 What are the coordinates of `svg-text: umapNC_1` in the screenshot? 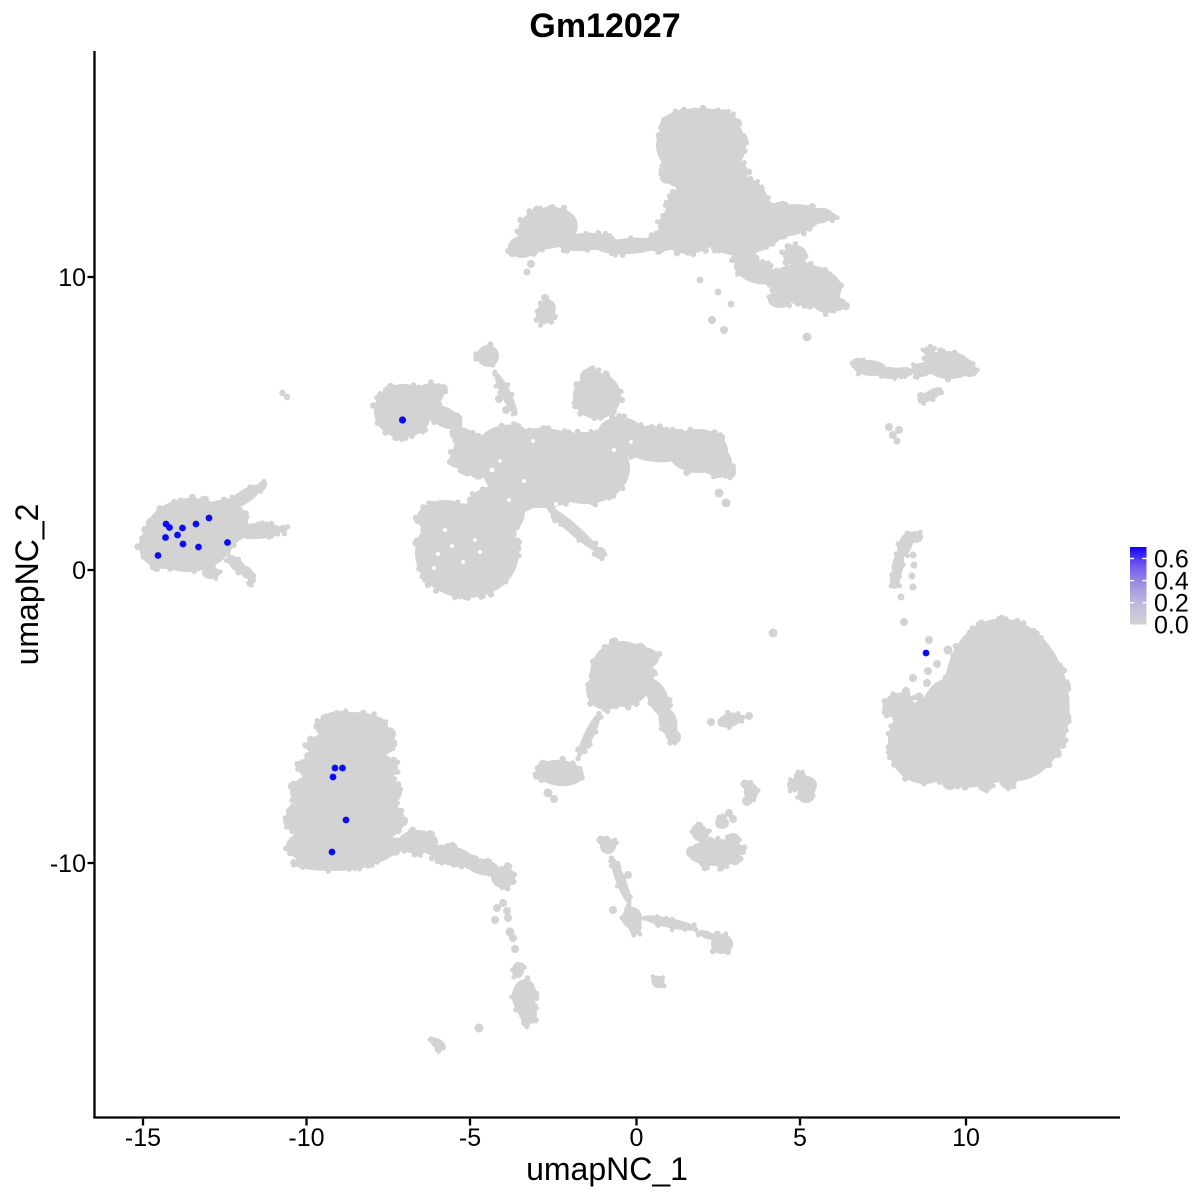 It's located at (607, 1169).